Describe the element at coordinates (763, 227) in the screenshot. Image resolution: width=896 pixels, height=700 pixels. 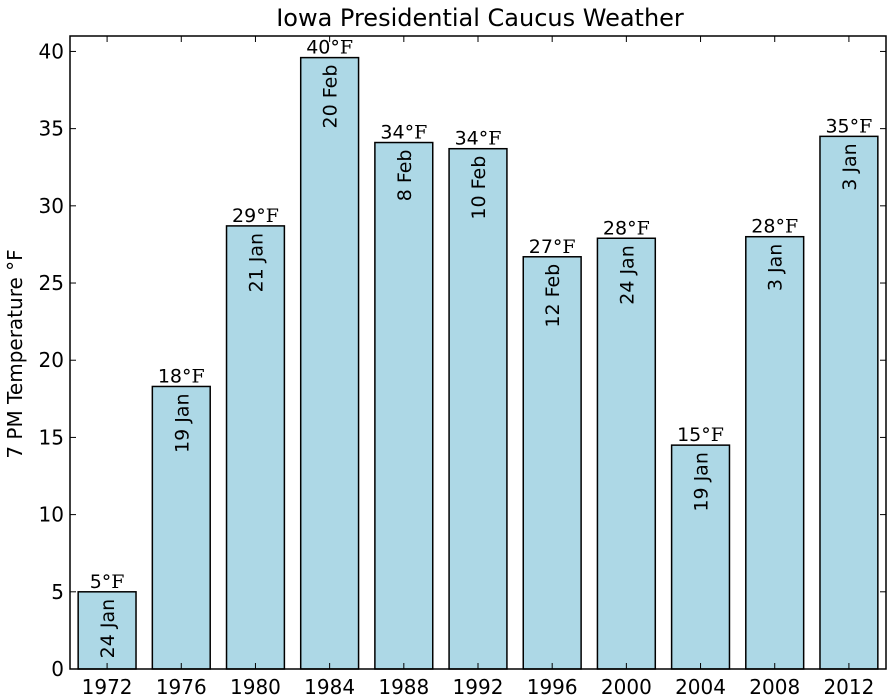
I see `value-number-2008: 28` at that location.